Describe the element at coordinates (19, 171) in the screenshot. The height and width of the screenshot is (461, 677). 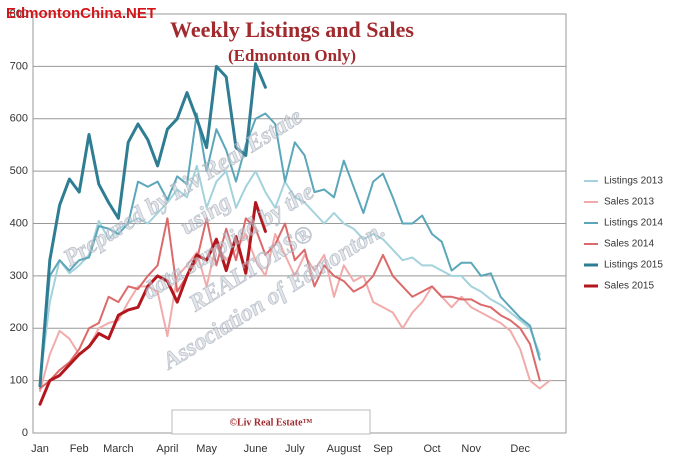
I see `y-tick-label: 500` at that location.